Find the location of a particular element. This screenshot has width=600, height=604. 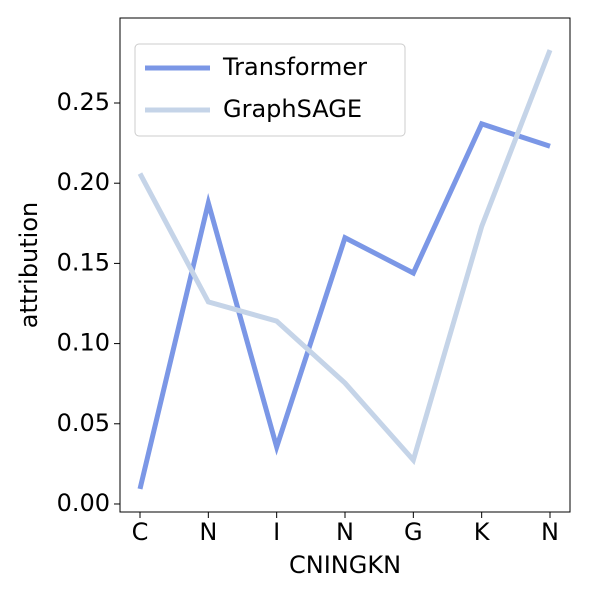

y-tick-label: 0.15 is located at coordinates (83, 262).